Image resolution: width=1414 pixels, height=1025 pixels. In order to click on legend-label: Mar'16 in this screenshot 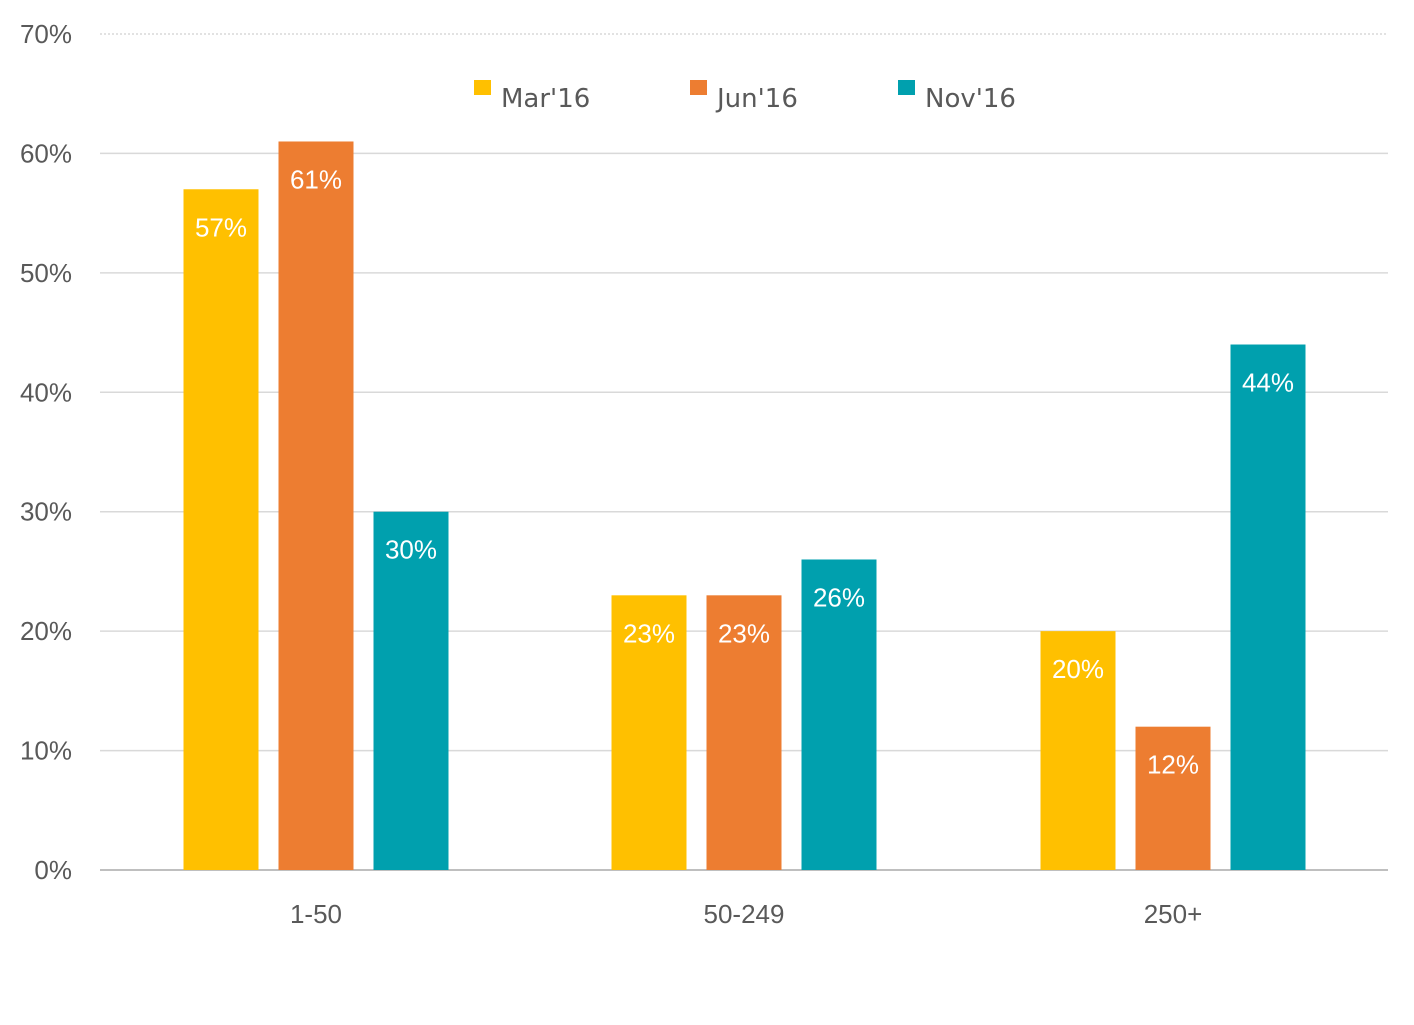, I will do `click(545, 99)`.